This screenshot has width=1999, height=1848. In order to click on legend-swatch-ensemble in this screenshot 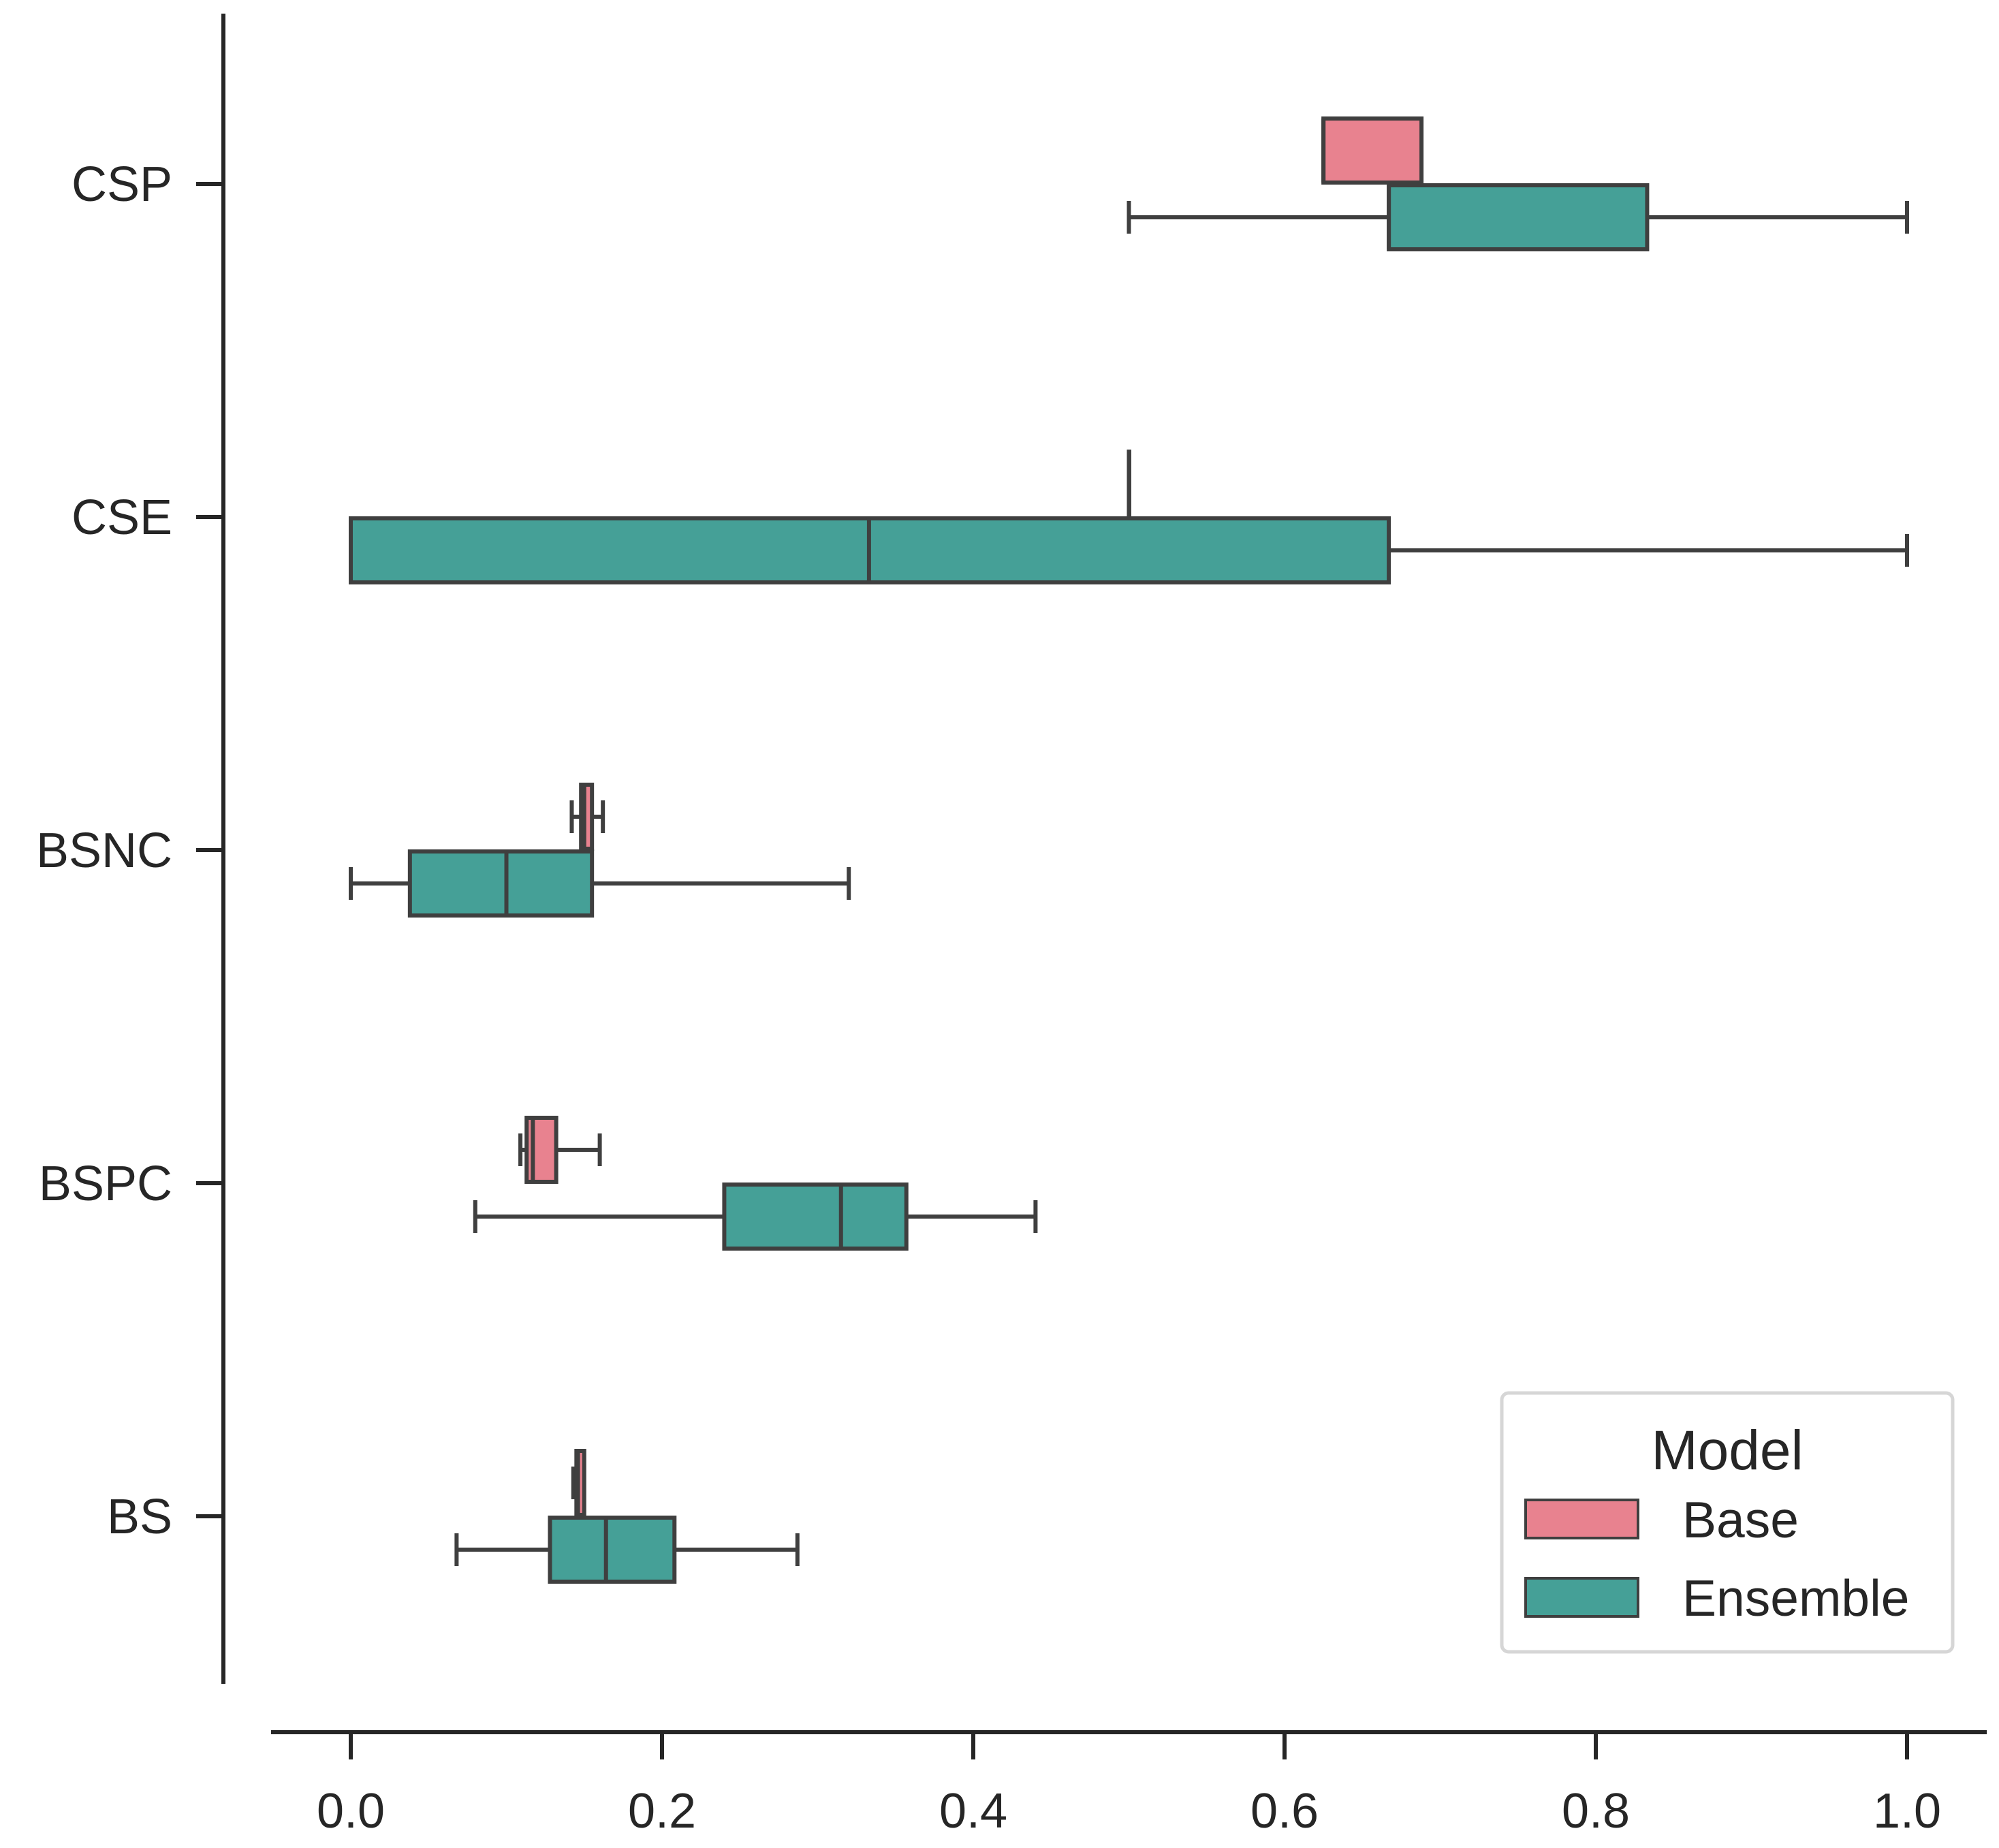, I will do `click(1581, 1597)`.